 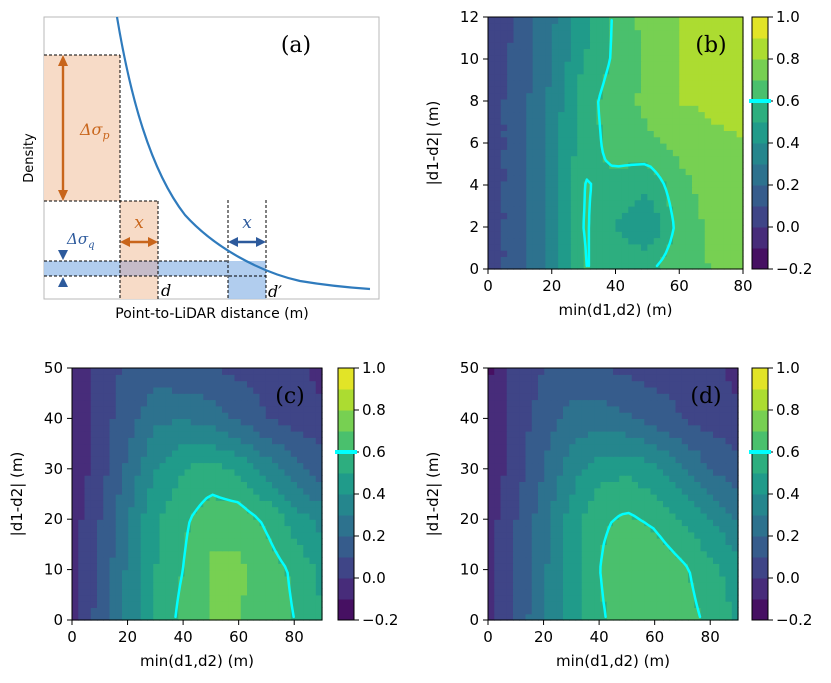 What do you see at coordinates (599, 637) in the screenshot?
I see `x-tick-label: 40` at bounding box center [599, 637].